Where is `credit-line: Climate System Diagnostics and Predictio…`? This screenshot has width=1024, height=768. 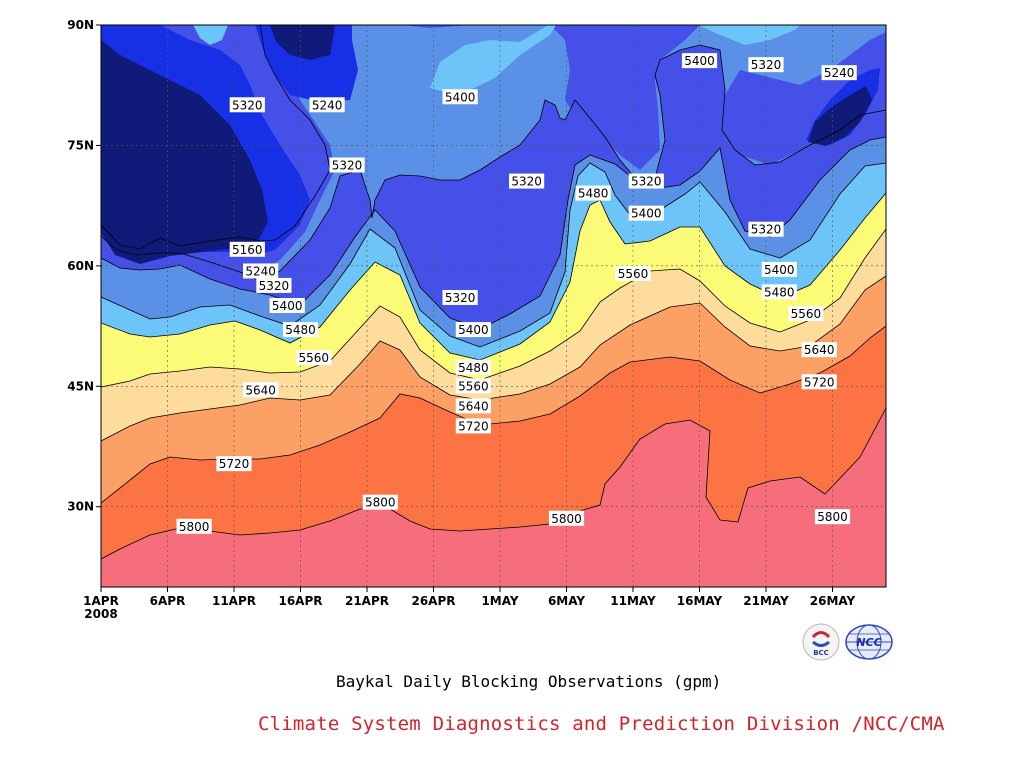 credit-line: Climate System Diagnostics and Predictio… is located at coordinates (601, 724).